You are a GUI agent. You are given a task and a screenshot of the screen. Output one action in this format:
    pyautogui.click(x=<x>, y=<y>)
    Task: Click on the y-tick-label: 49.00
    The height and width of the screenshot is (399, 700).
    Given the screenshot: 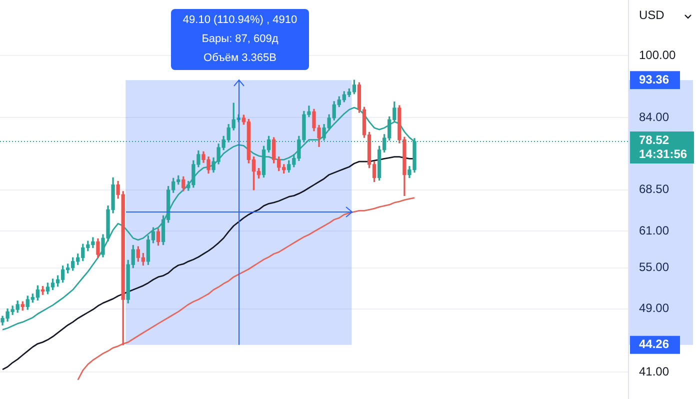 What is the action you would take?
    pyautogui.click(x=654, y=308)
    